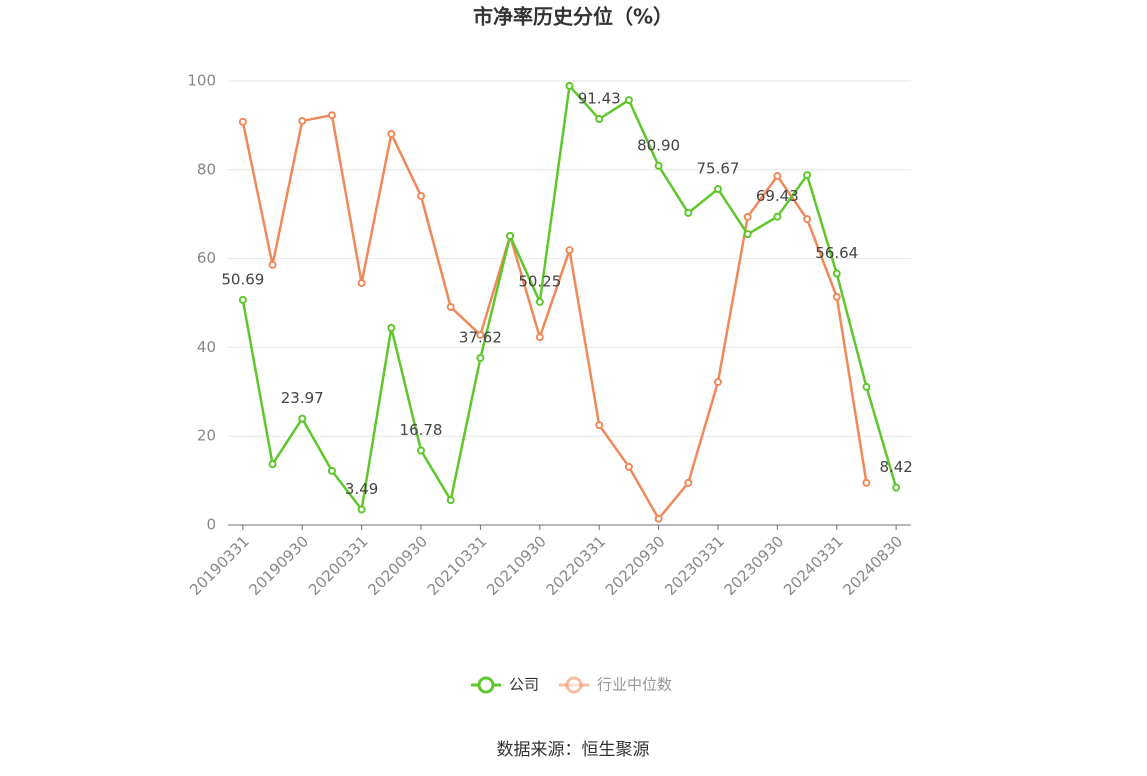  What do you see at coordinates (872, 565) in the screenshot?
I see `x-tick-label: 20240830` at bounding box center [872, 565].